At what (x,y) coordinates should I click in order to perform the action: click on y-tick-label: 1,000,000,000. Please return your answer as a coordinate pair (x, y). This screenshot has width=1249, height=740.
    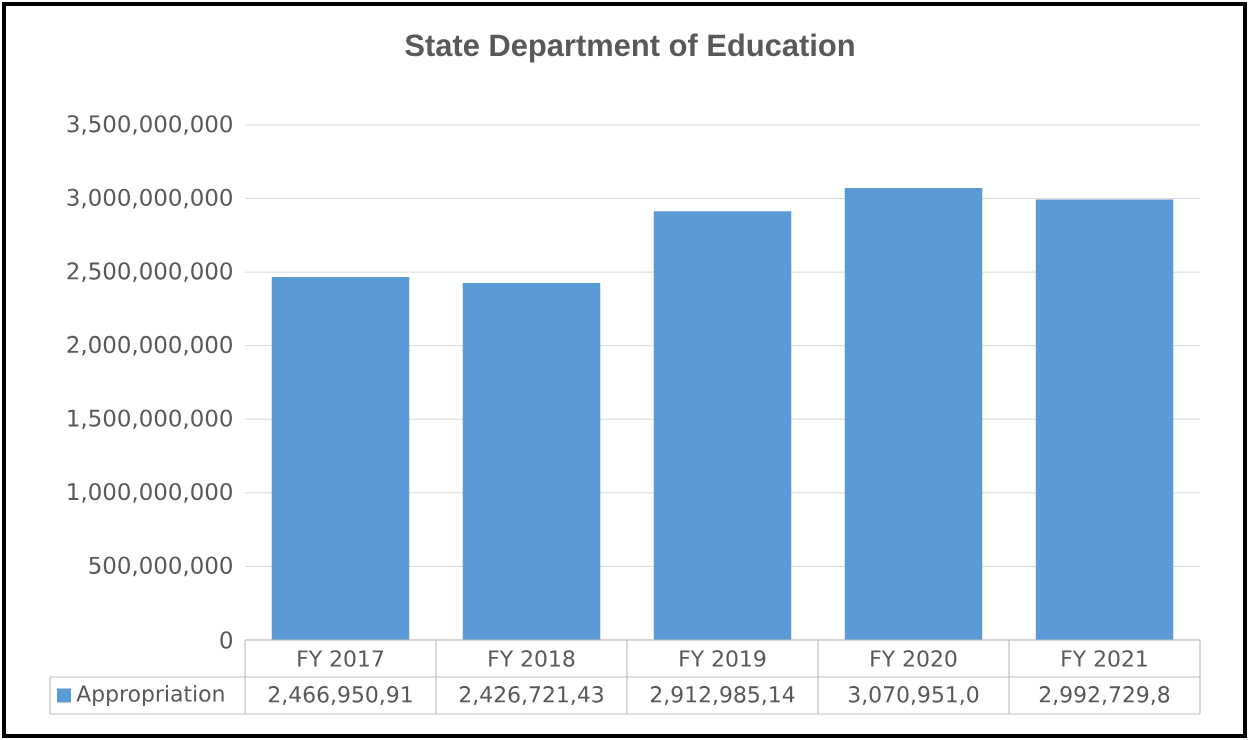
    Looking at the image, I should click on (150, 493).